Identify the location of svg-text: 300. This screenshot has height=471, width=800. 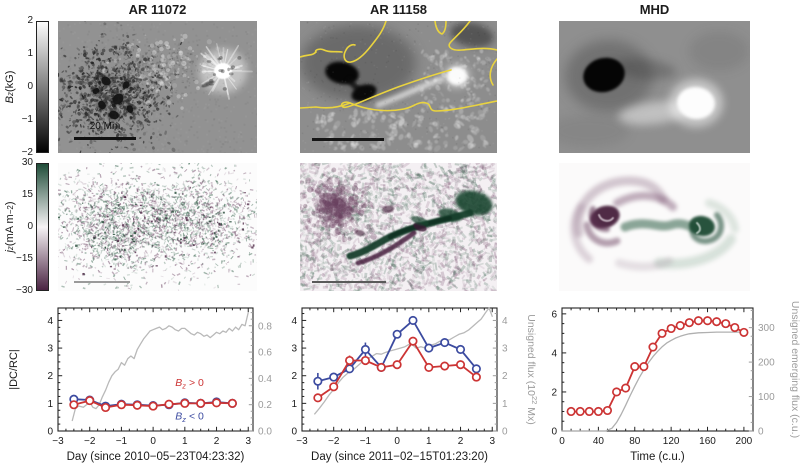
(766, 328).